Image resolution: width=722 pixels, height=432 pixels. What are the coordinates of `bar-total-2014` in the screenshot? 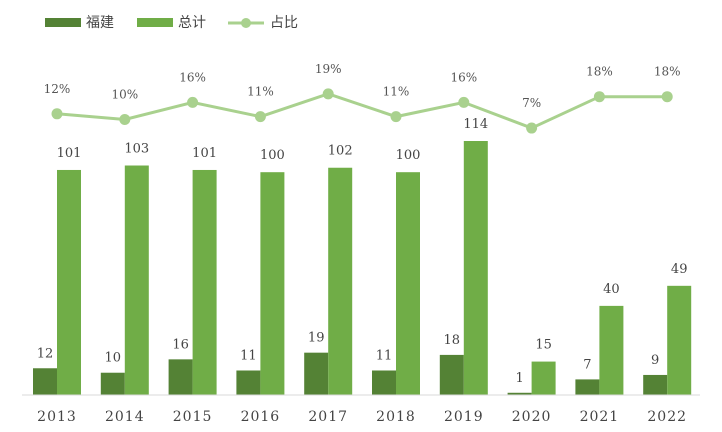 It's located at (136, 280).